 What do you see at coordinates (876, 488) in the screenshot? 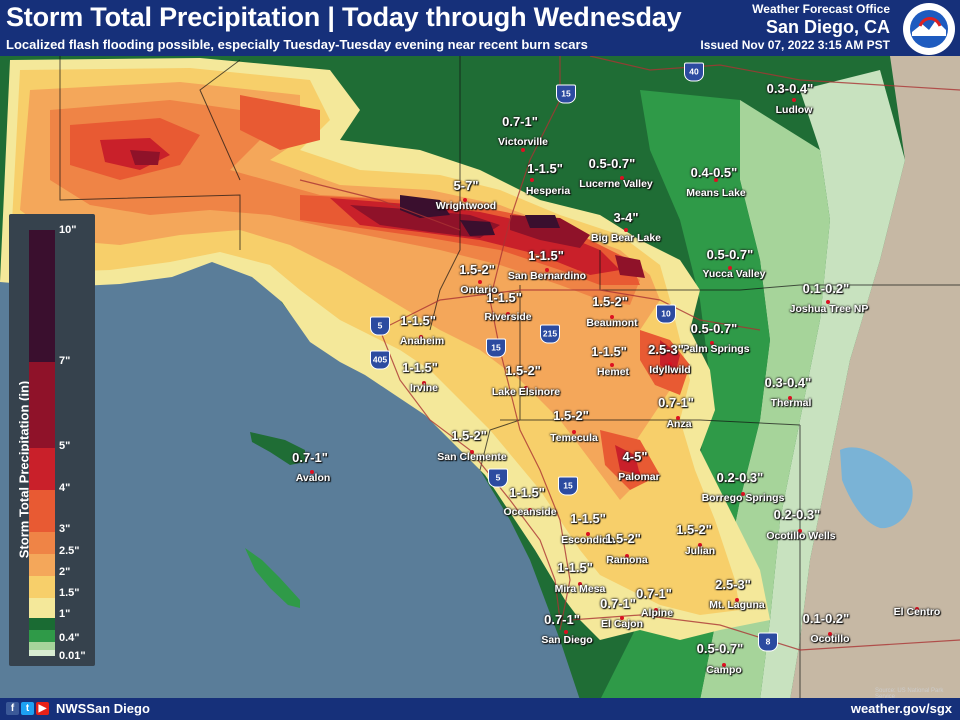
I see `salton-sea` at bounding box center [876, 488].